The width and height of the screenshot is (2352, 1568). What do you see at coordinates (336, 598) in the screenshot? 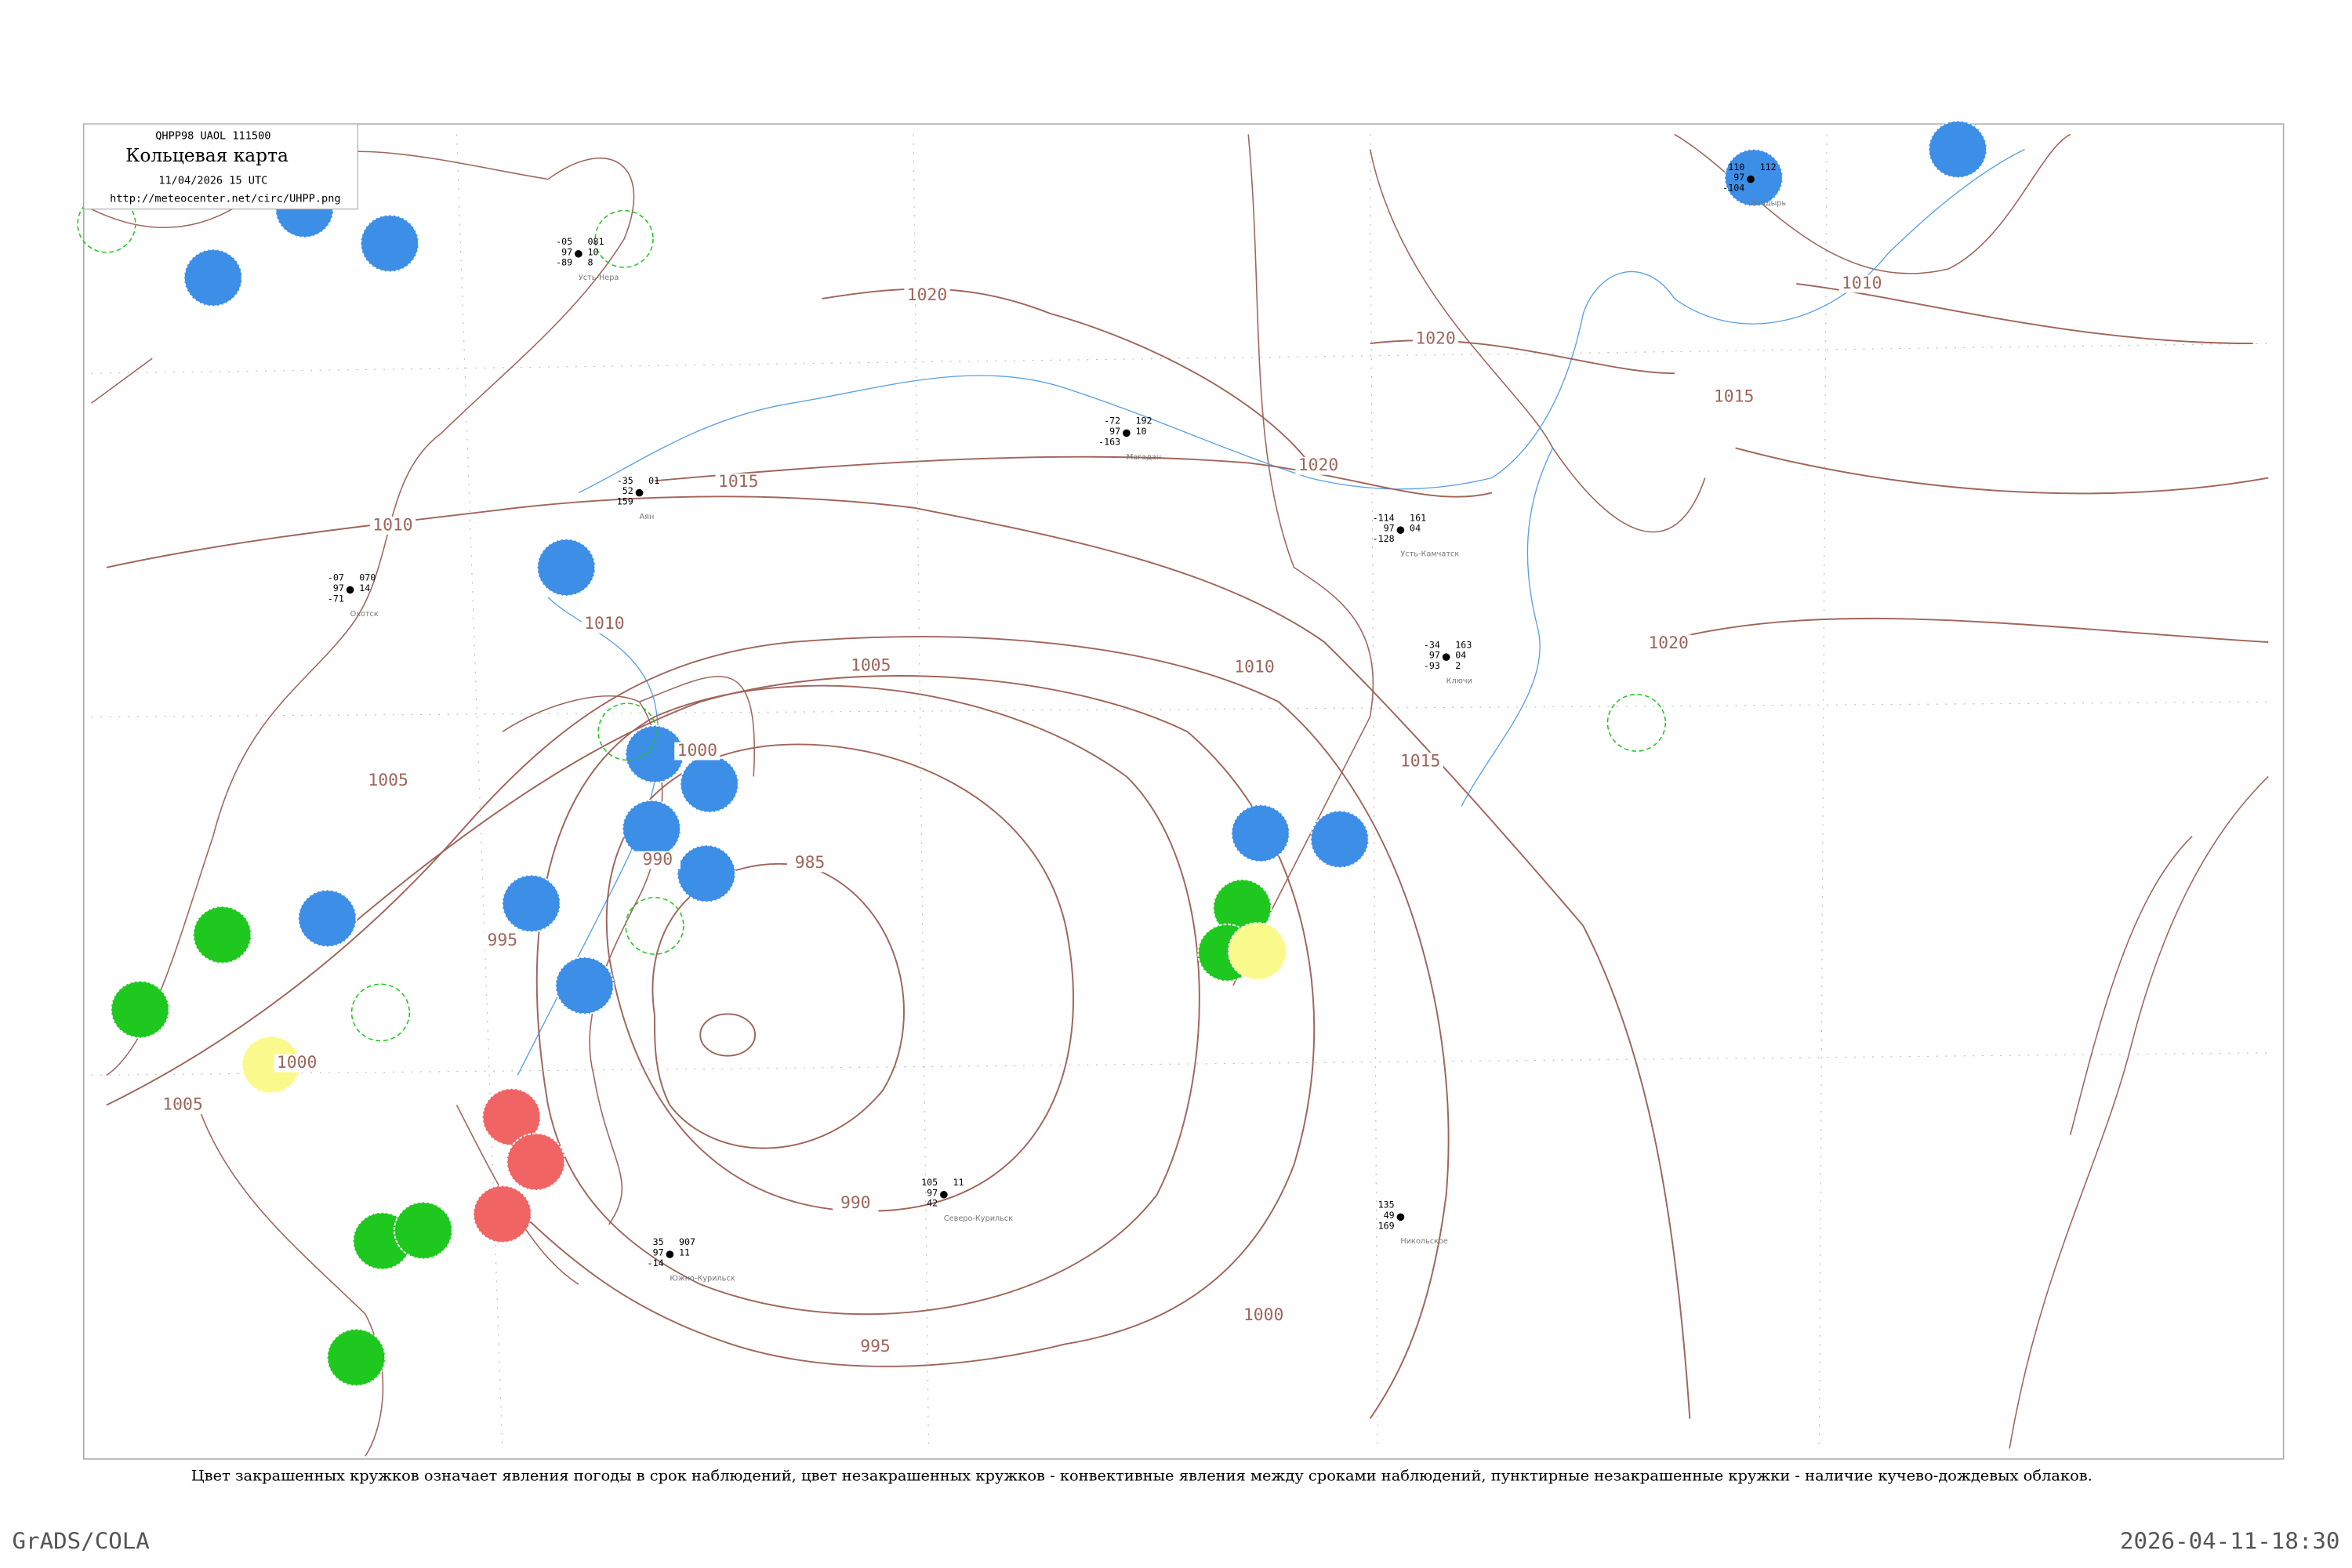
I see `station-value: -71` at bounding box center [336, 598].